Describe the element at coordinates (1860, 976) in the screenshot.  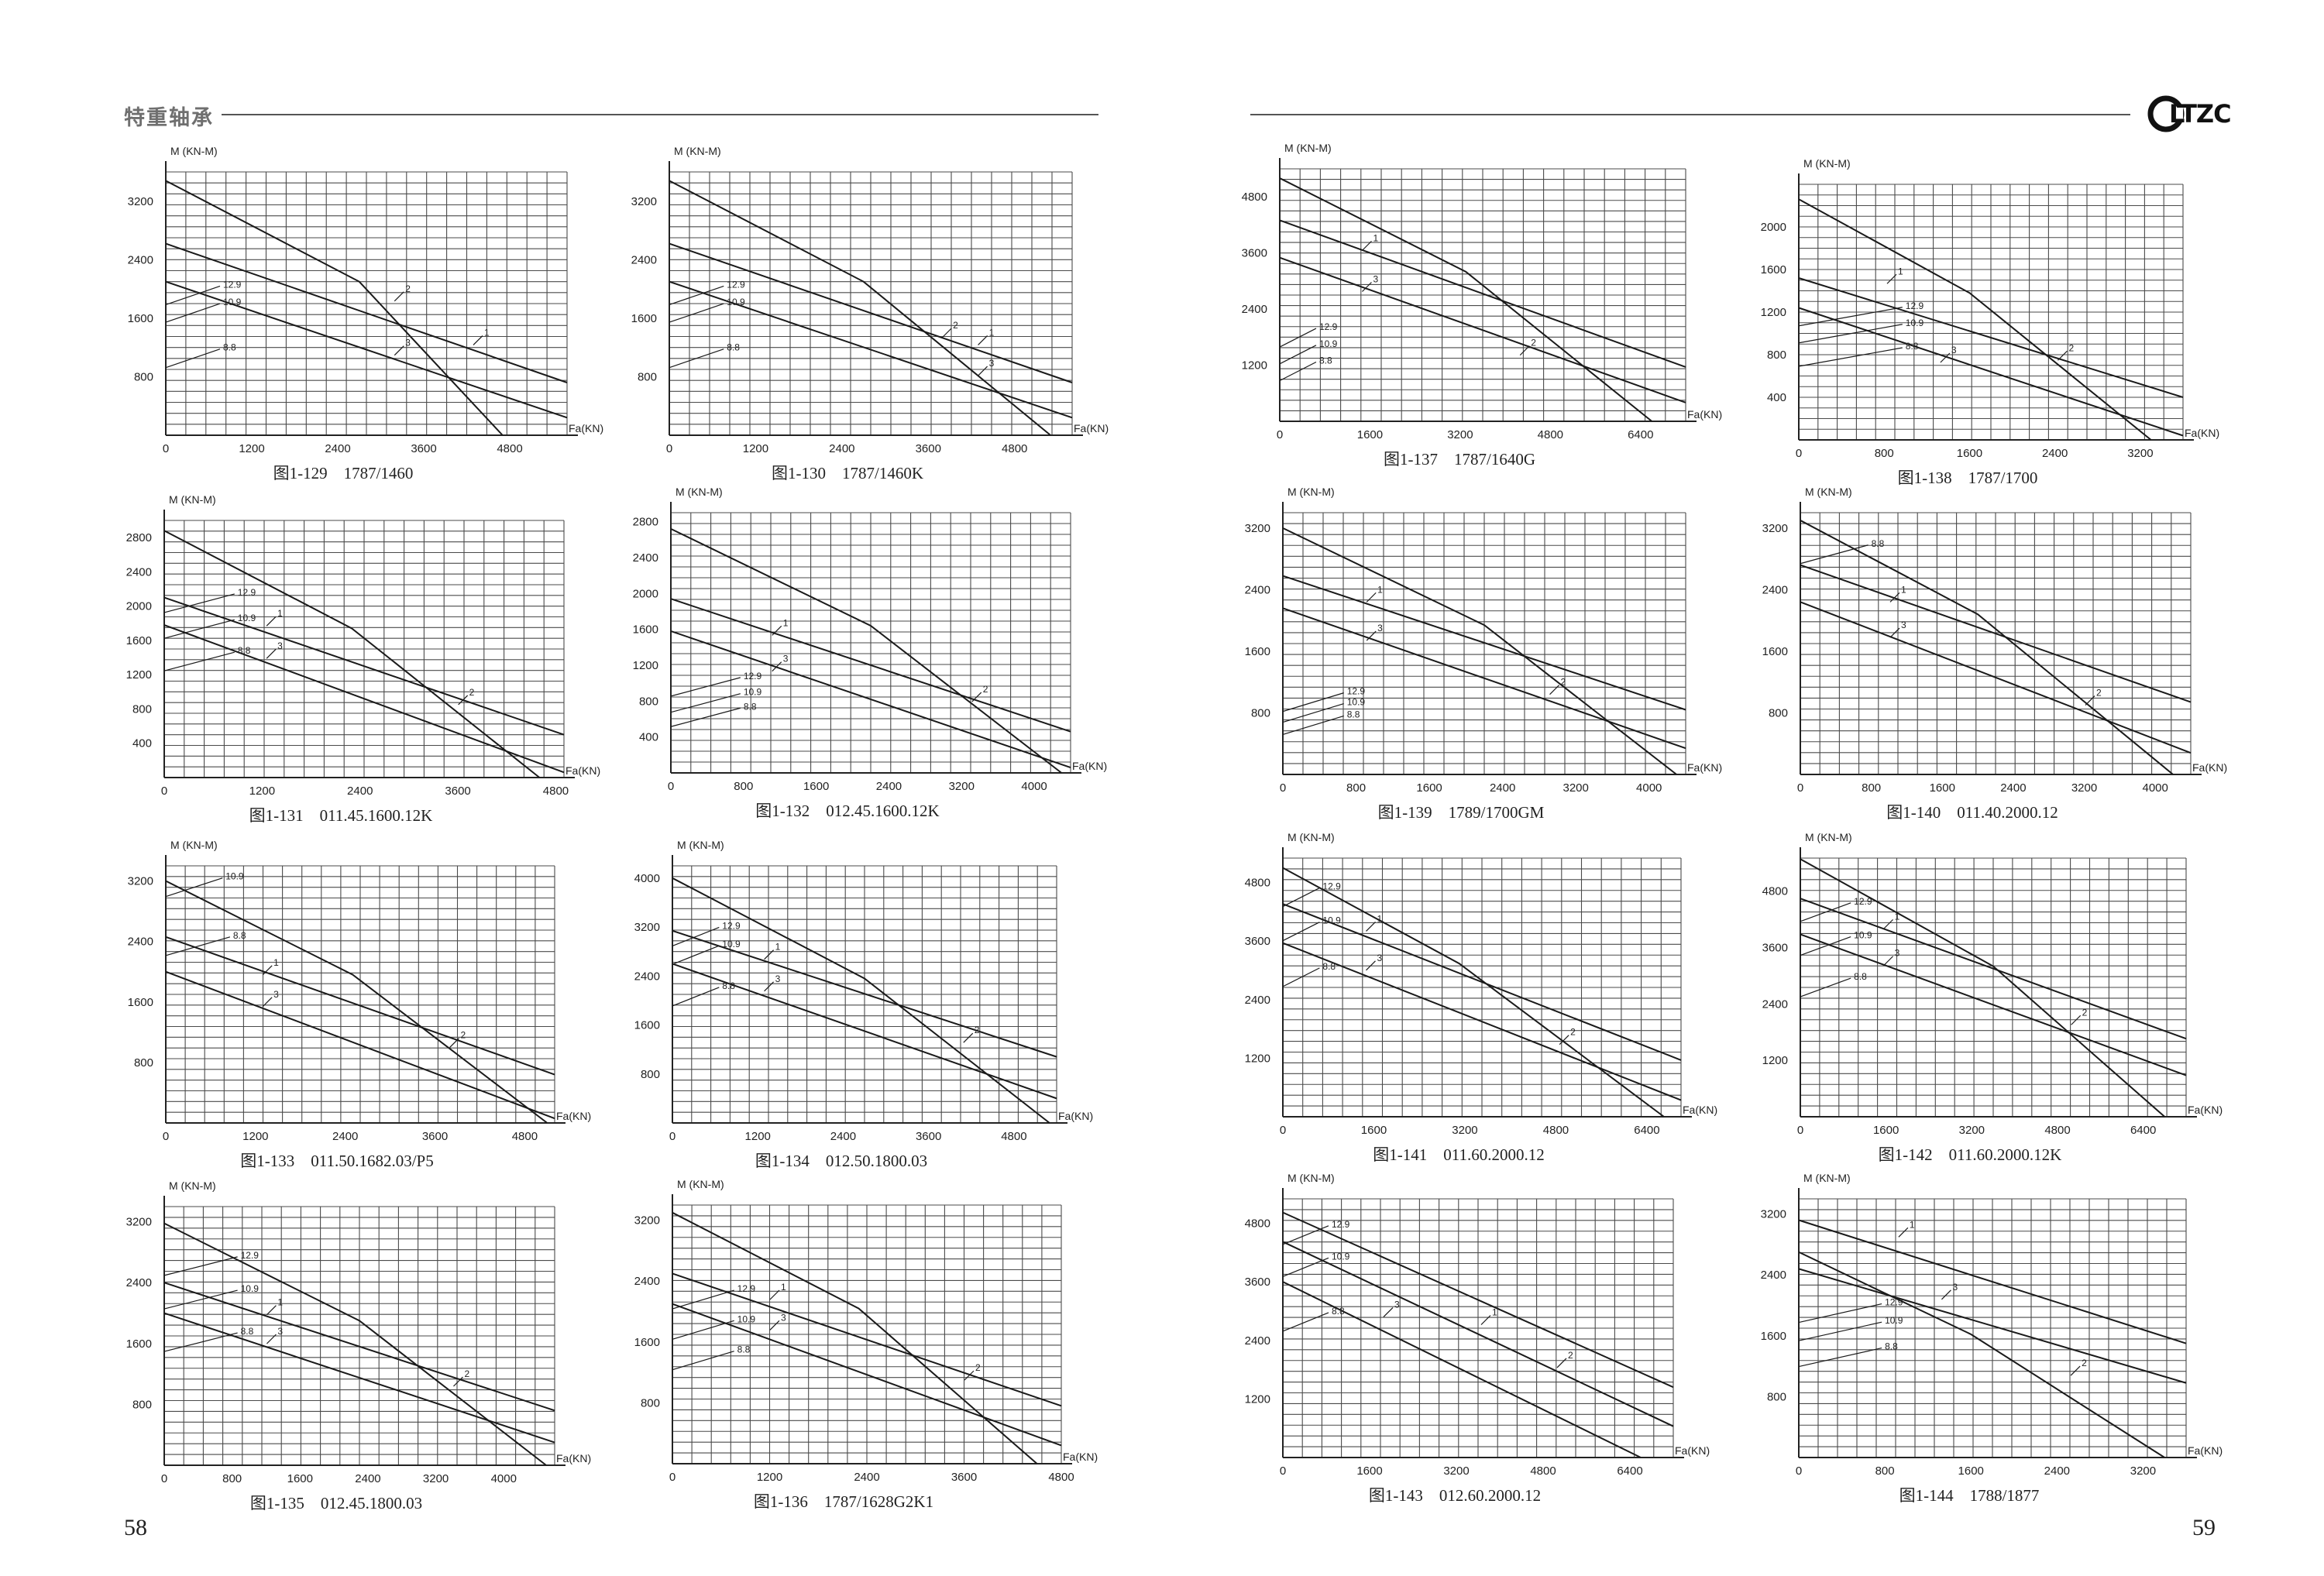
I see `grade-label: 8.8` at that location.